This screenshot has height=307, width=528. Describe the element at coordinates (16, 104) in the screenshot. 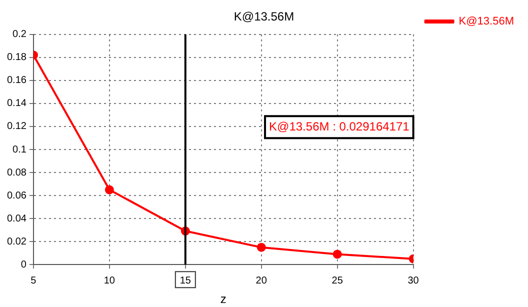

I see `y-tick-label: 0.14` at that location.